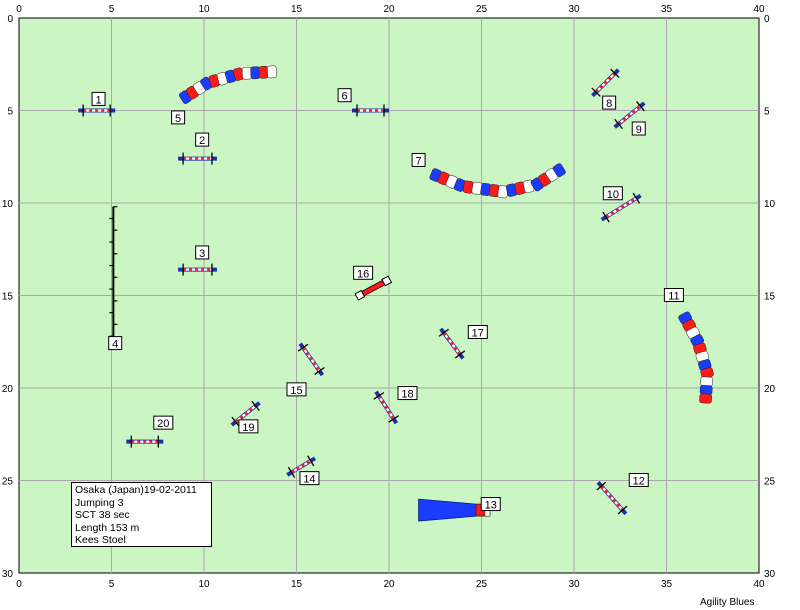  Describe the element at coordinates (574, 584) in the screenshot. I see `x-tick-label-bottom: 30` at that location.